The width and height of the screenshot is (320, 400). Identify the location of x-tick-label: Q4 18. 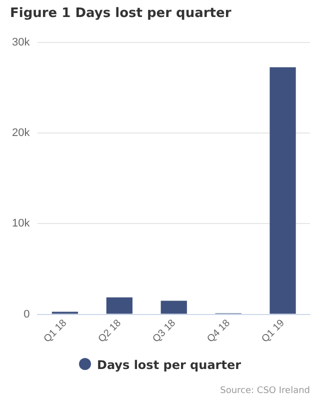
(219, 331).